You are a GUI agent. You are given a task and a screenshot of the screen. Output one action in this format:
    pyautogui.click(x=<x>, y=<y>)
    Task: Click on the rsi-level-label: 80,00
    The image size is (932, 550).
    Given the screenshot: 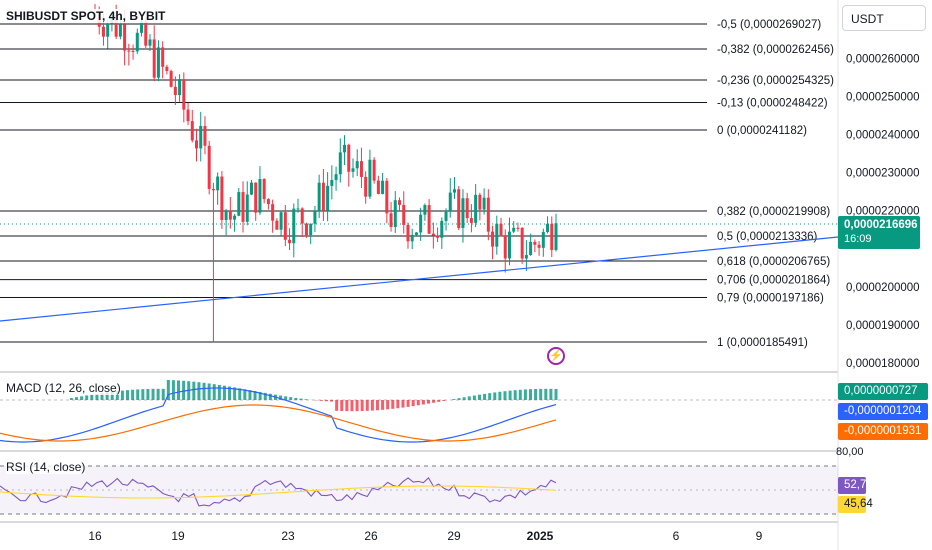 What is the action you would take?
    pyautogui.click(x=850, y=452)
    